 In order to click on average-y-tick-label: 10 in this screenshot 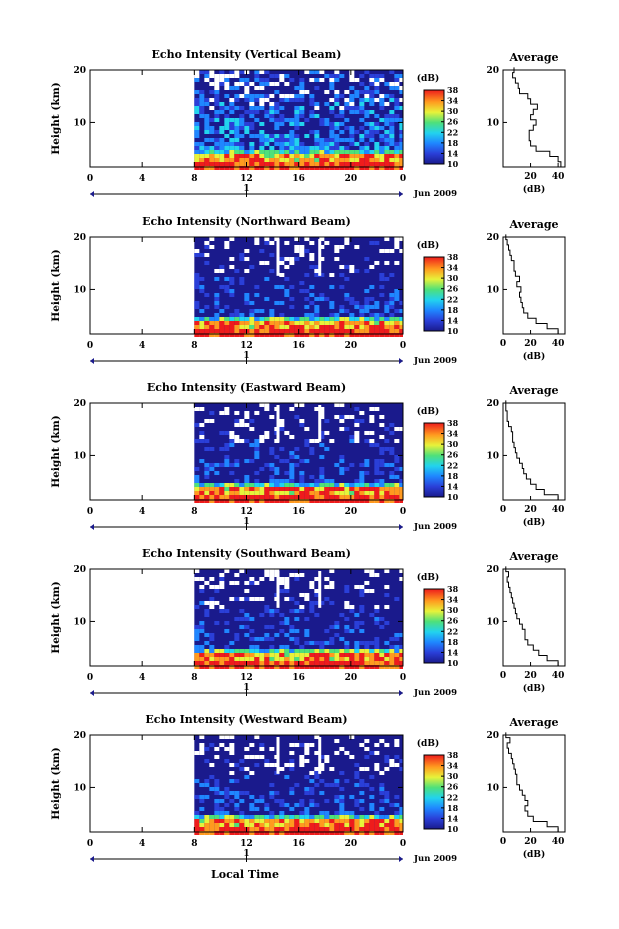, I will do `click(492, 456)`.